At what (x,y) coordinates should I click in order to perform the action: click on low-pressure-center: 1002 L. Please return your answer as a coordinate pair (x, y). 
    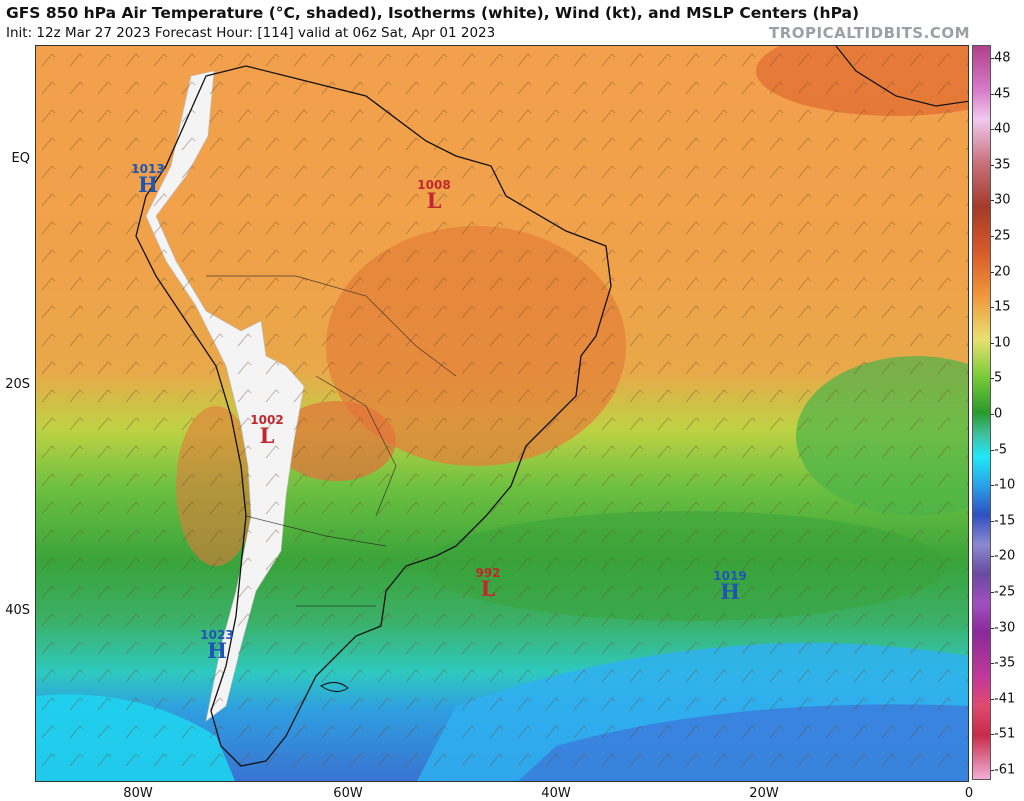
    Looking at the image, I should click on (267, 430).